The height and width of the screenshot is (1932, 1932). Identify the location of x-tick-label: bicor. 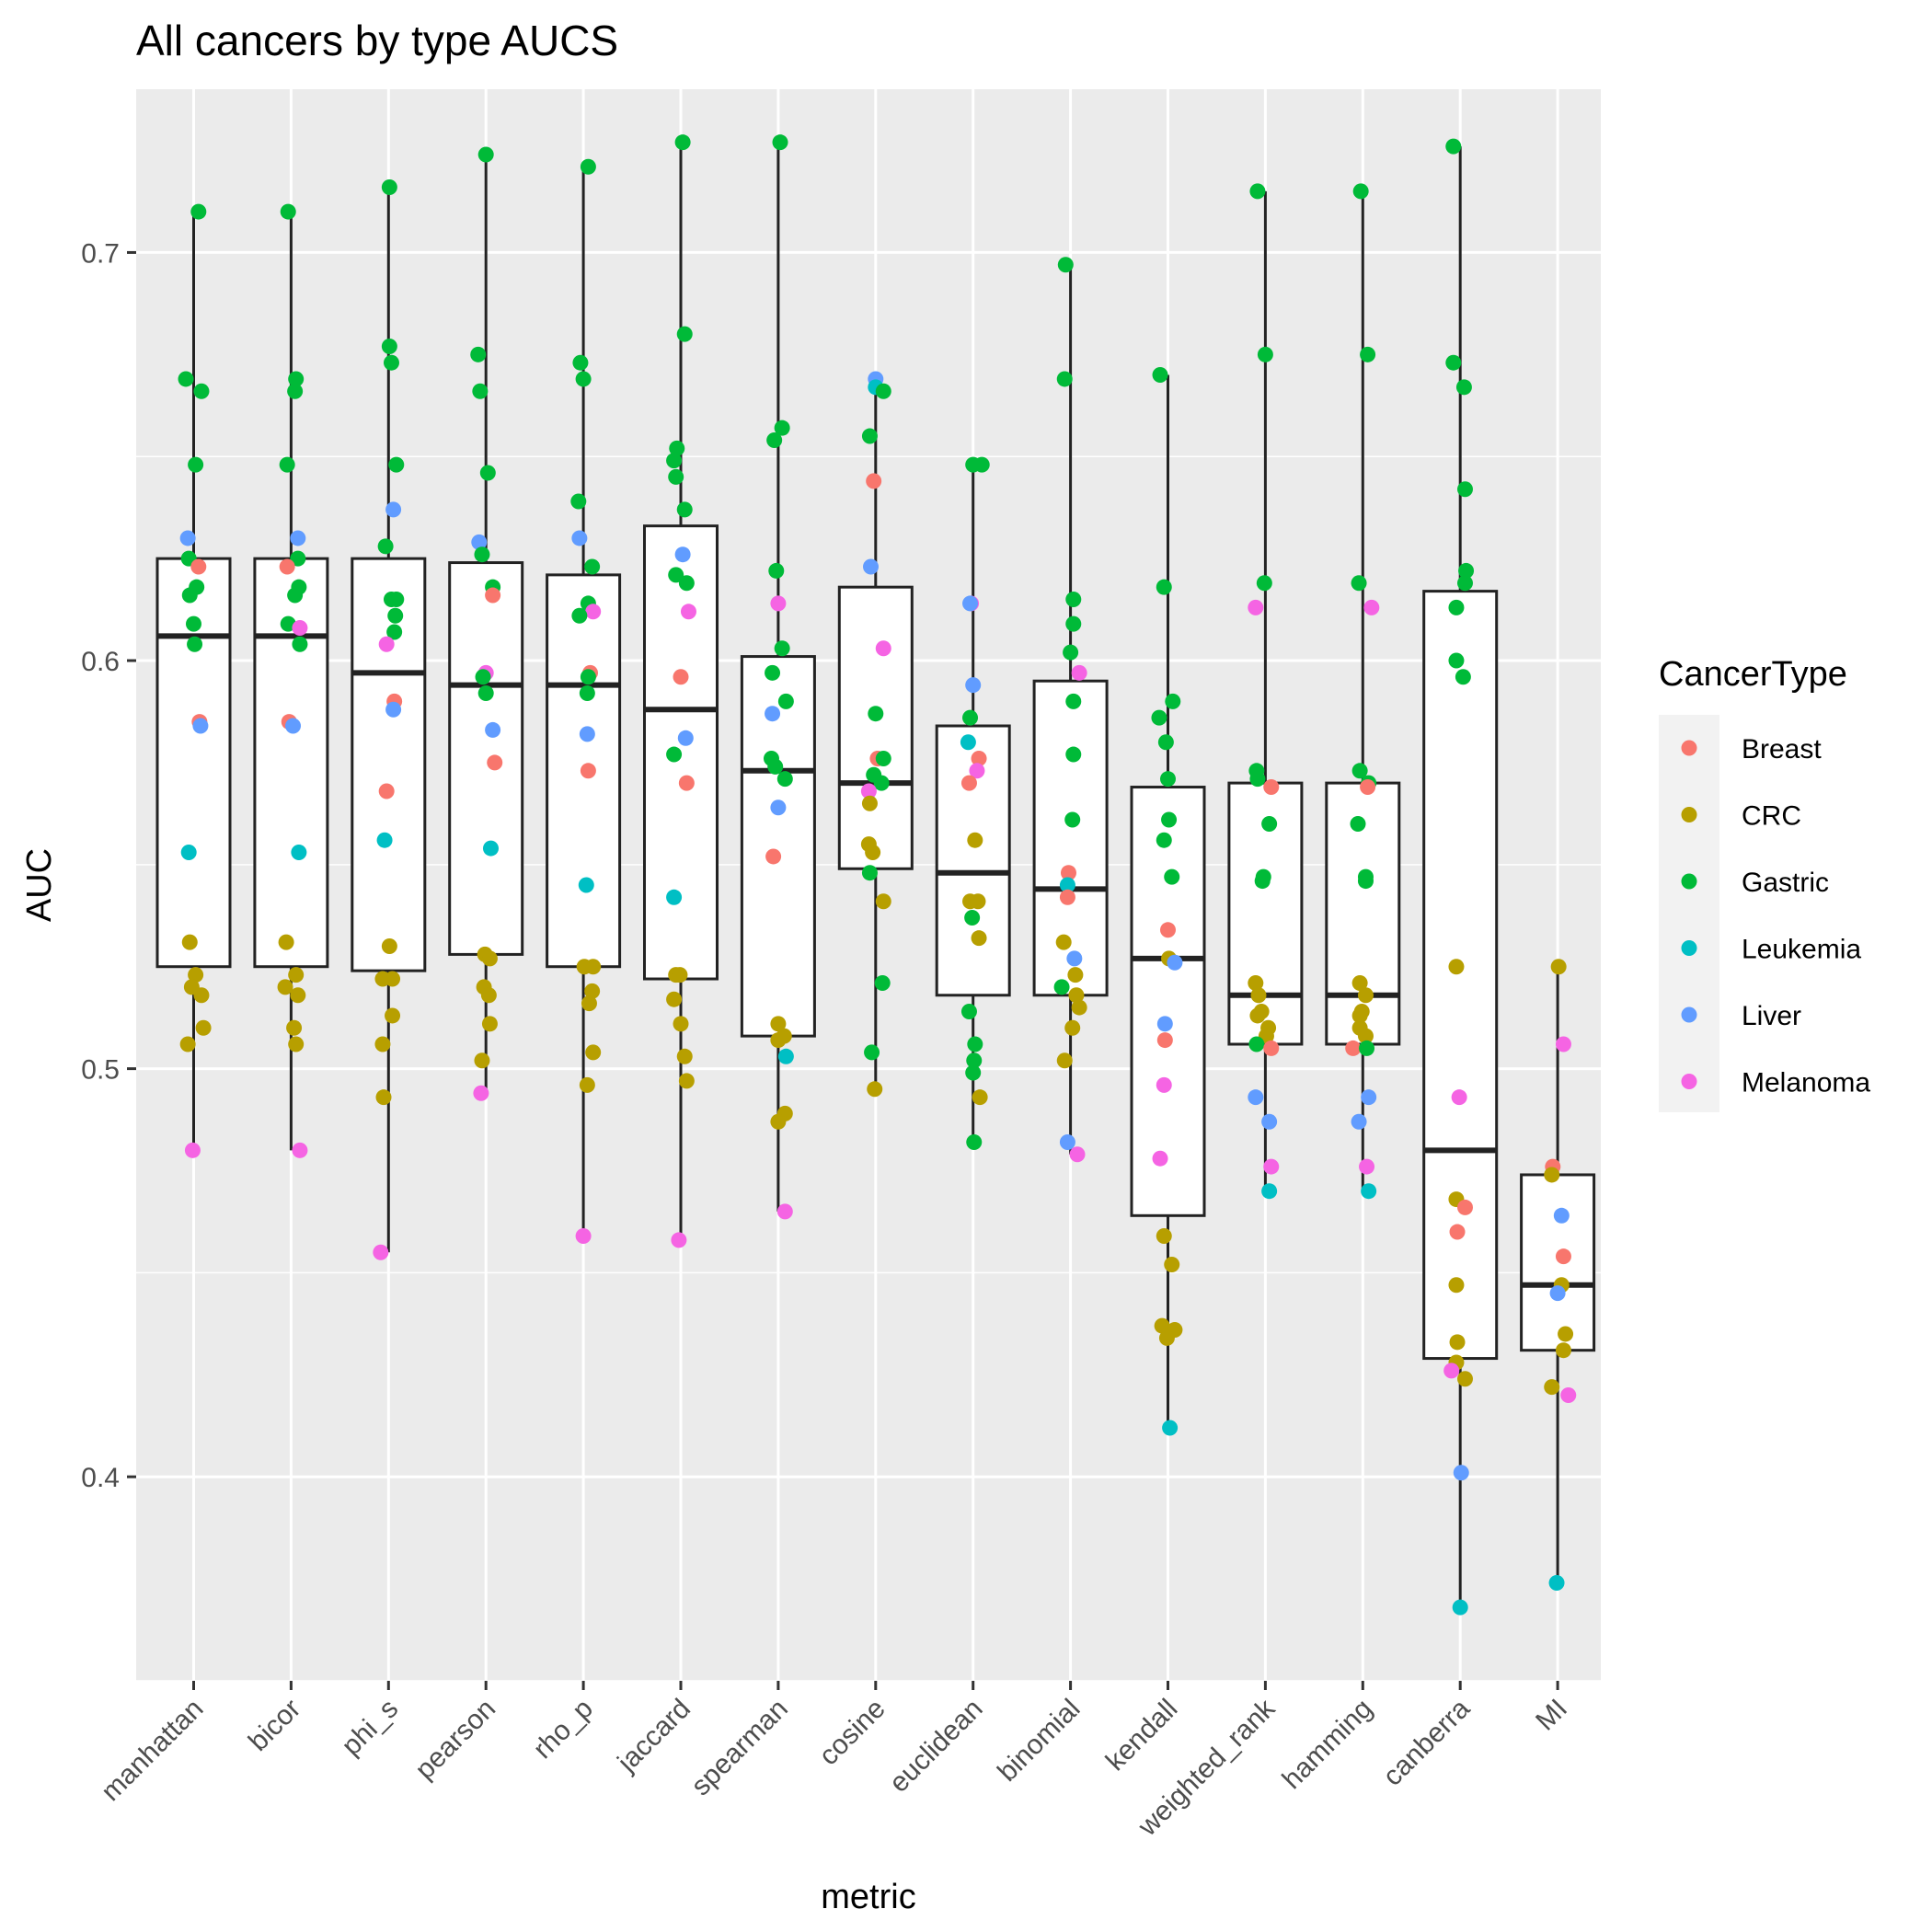
(274, 1725).